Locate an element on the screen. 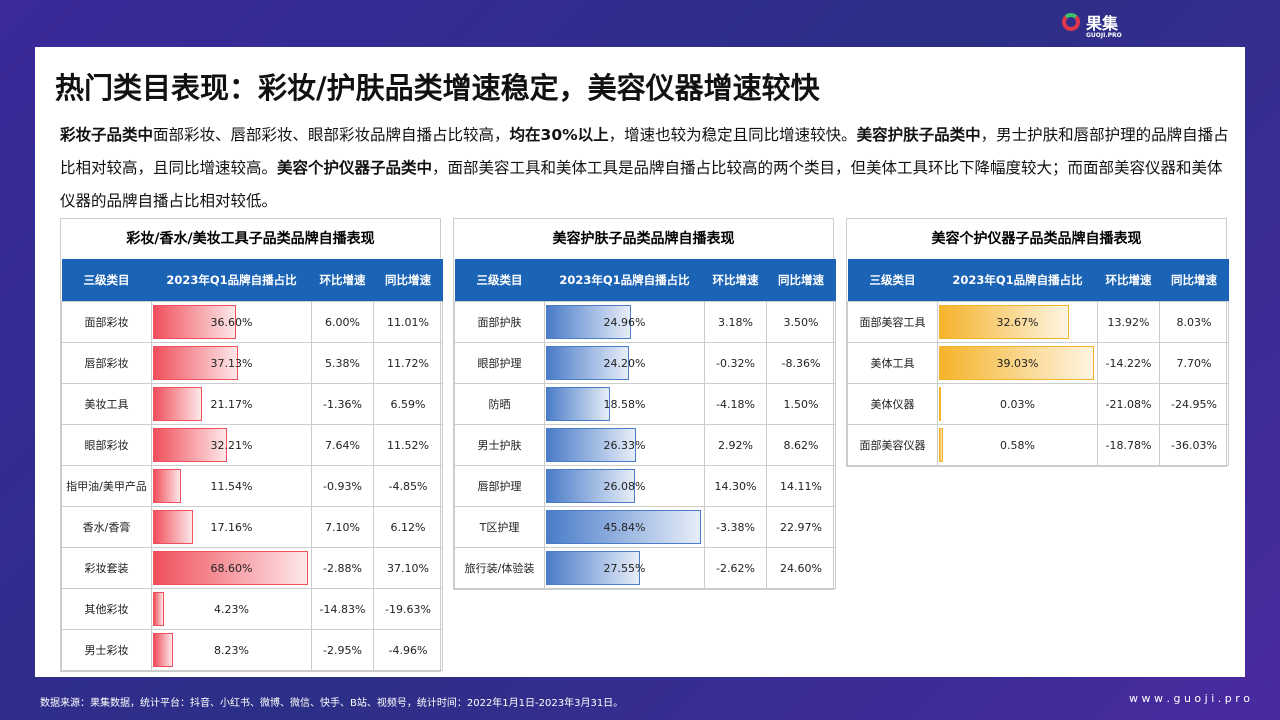 Image resolution: width=1280 pixels, height=720 pixels. cell-text: 唇部彩妆 is located at coordinates (106, 363).